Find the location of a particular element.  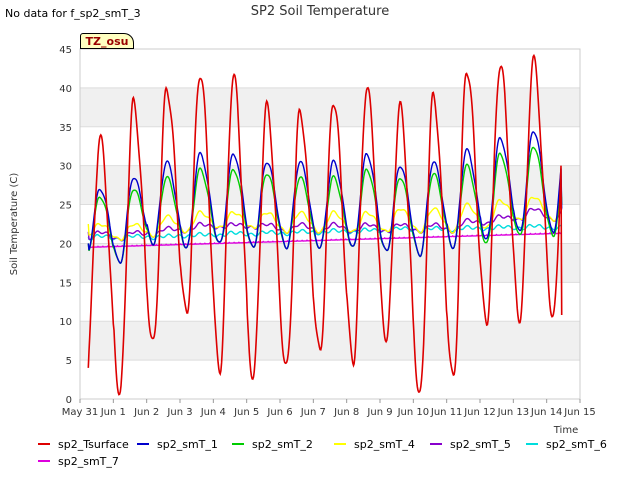

y-tick-label: 30 is located at coordinates (65, 167).